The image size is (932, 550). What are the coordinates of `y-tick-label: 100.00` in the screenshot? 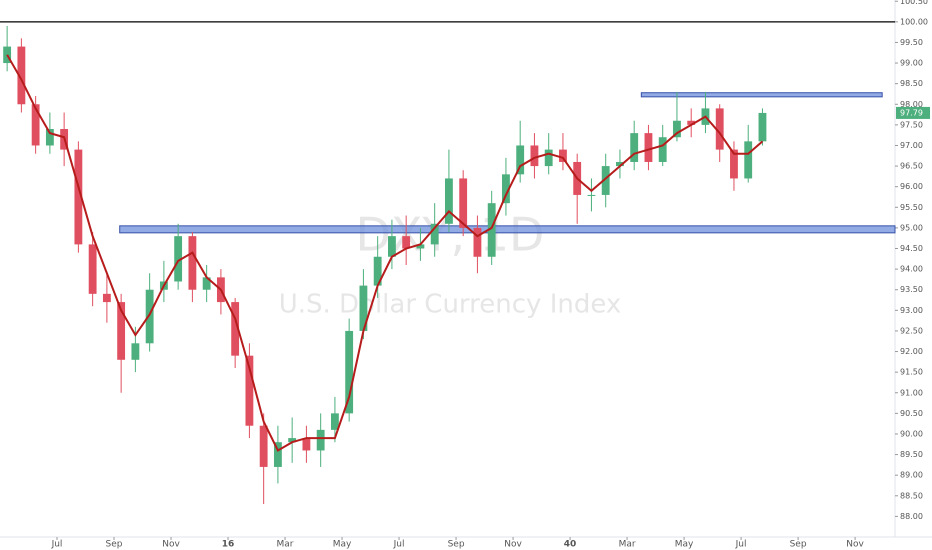 It's located at (914, 21).